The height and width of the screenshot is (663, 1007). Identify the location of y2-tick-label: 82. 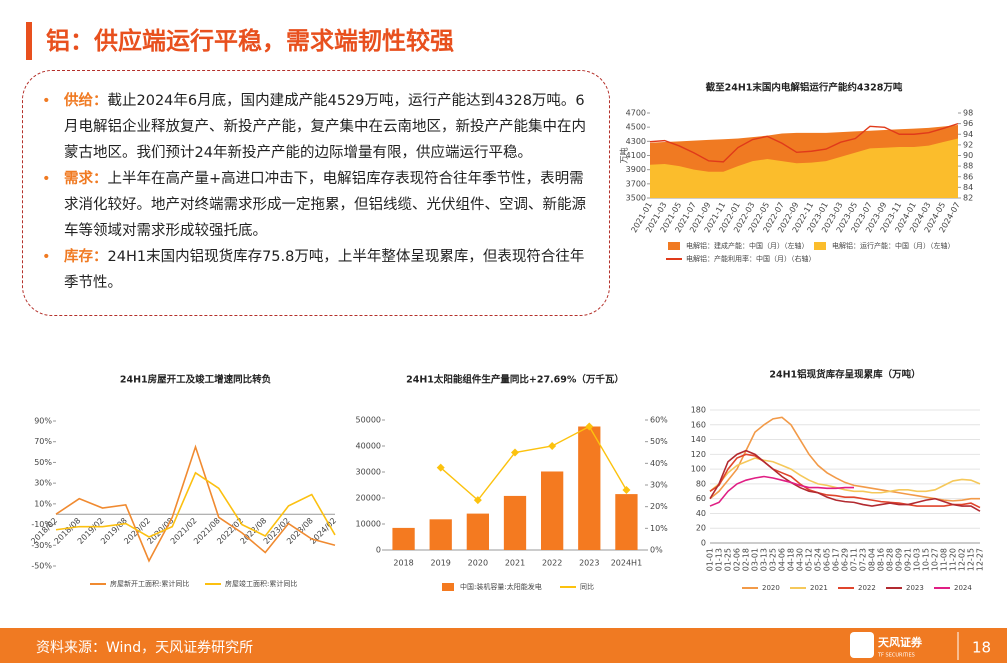
(968, 198).